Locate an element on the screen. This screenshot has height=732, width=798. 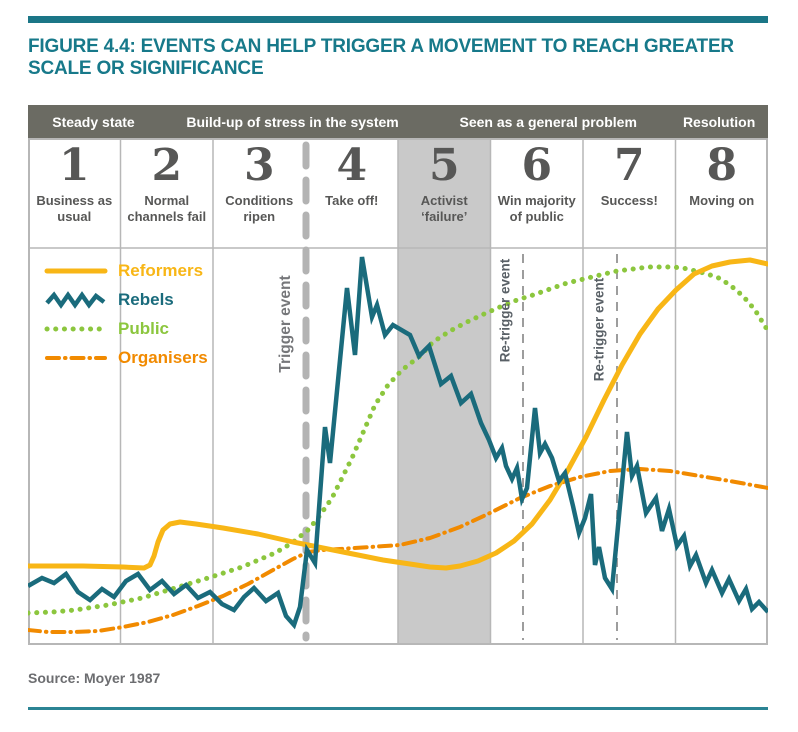
stage-number-4: 4 is located at coordinates (352, 165).